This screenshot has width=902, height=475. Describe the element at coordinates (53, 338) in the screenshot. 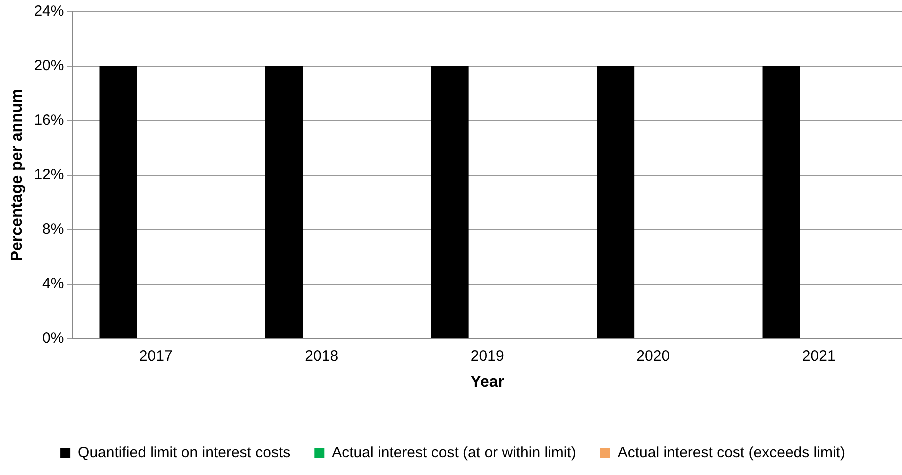

I see `y-tick-label: 0%` at that location.